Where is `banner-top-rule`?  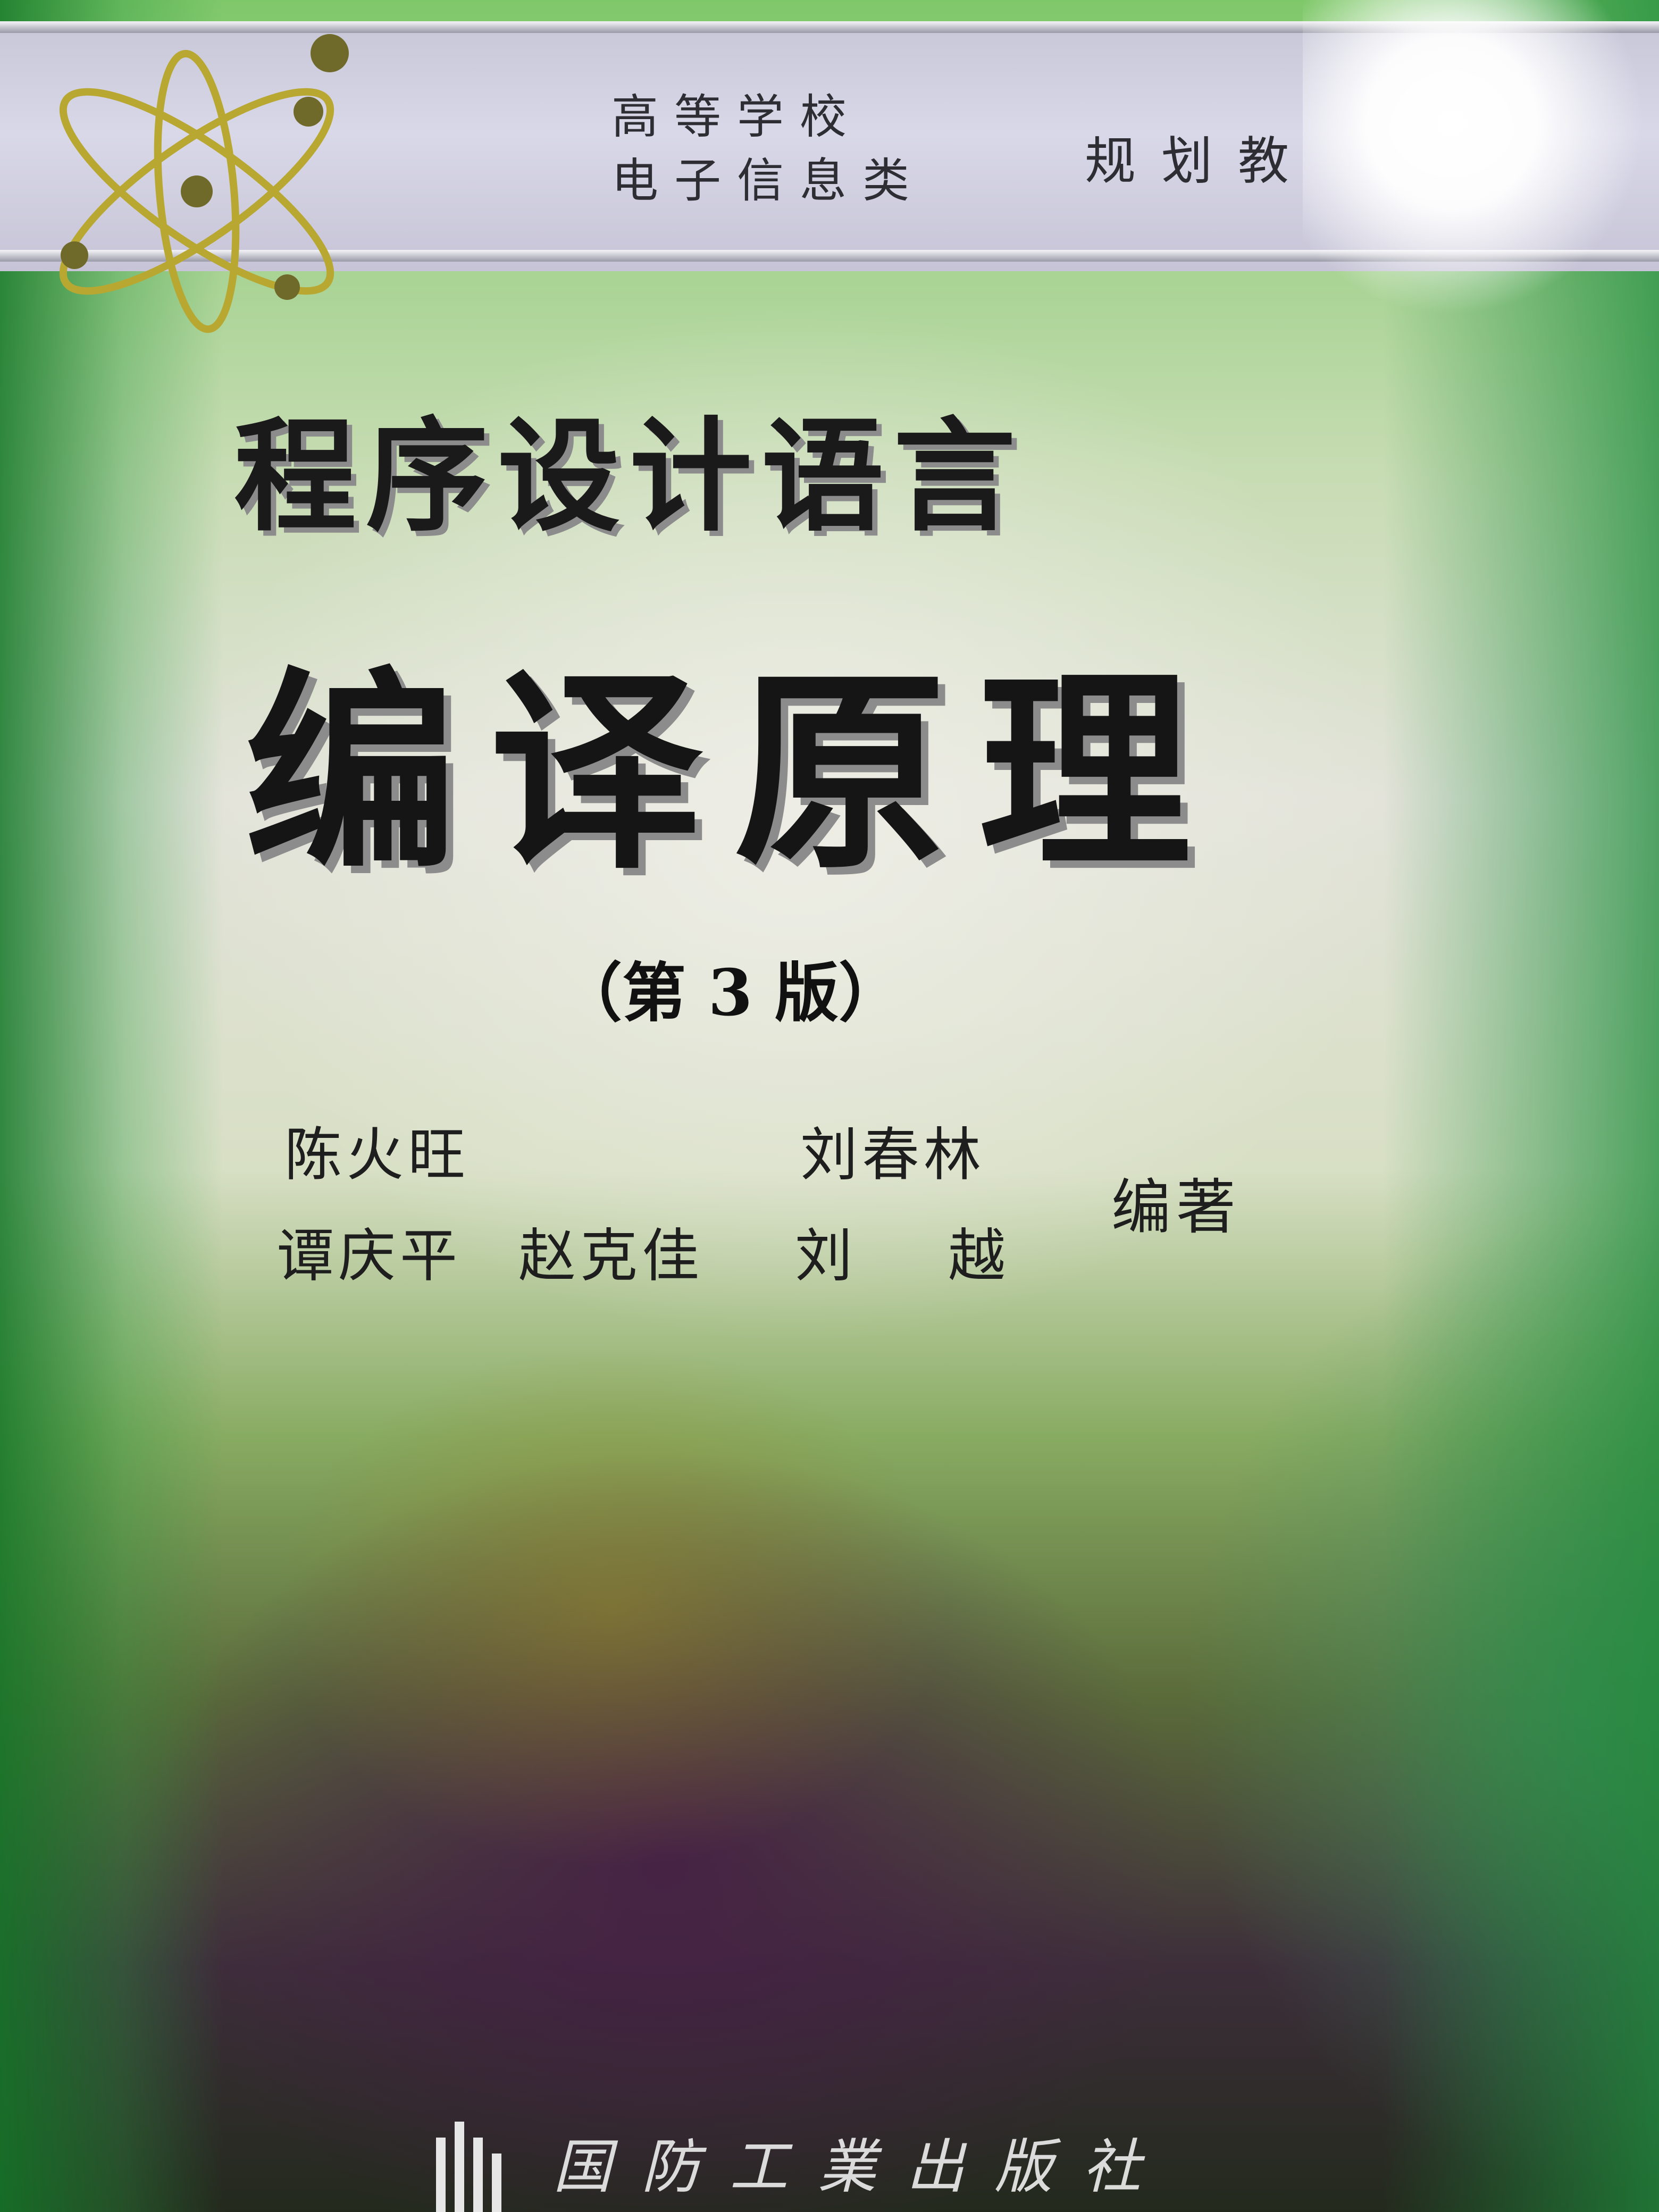
banner-top-rule is located at coordinates (829, 27).